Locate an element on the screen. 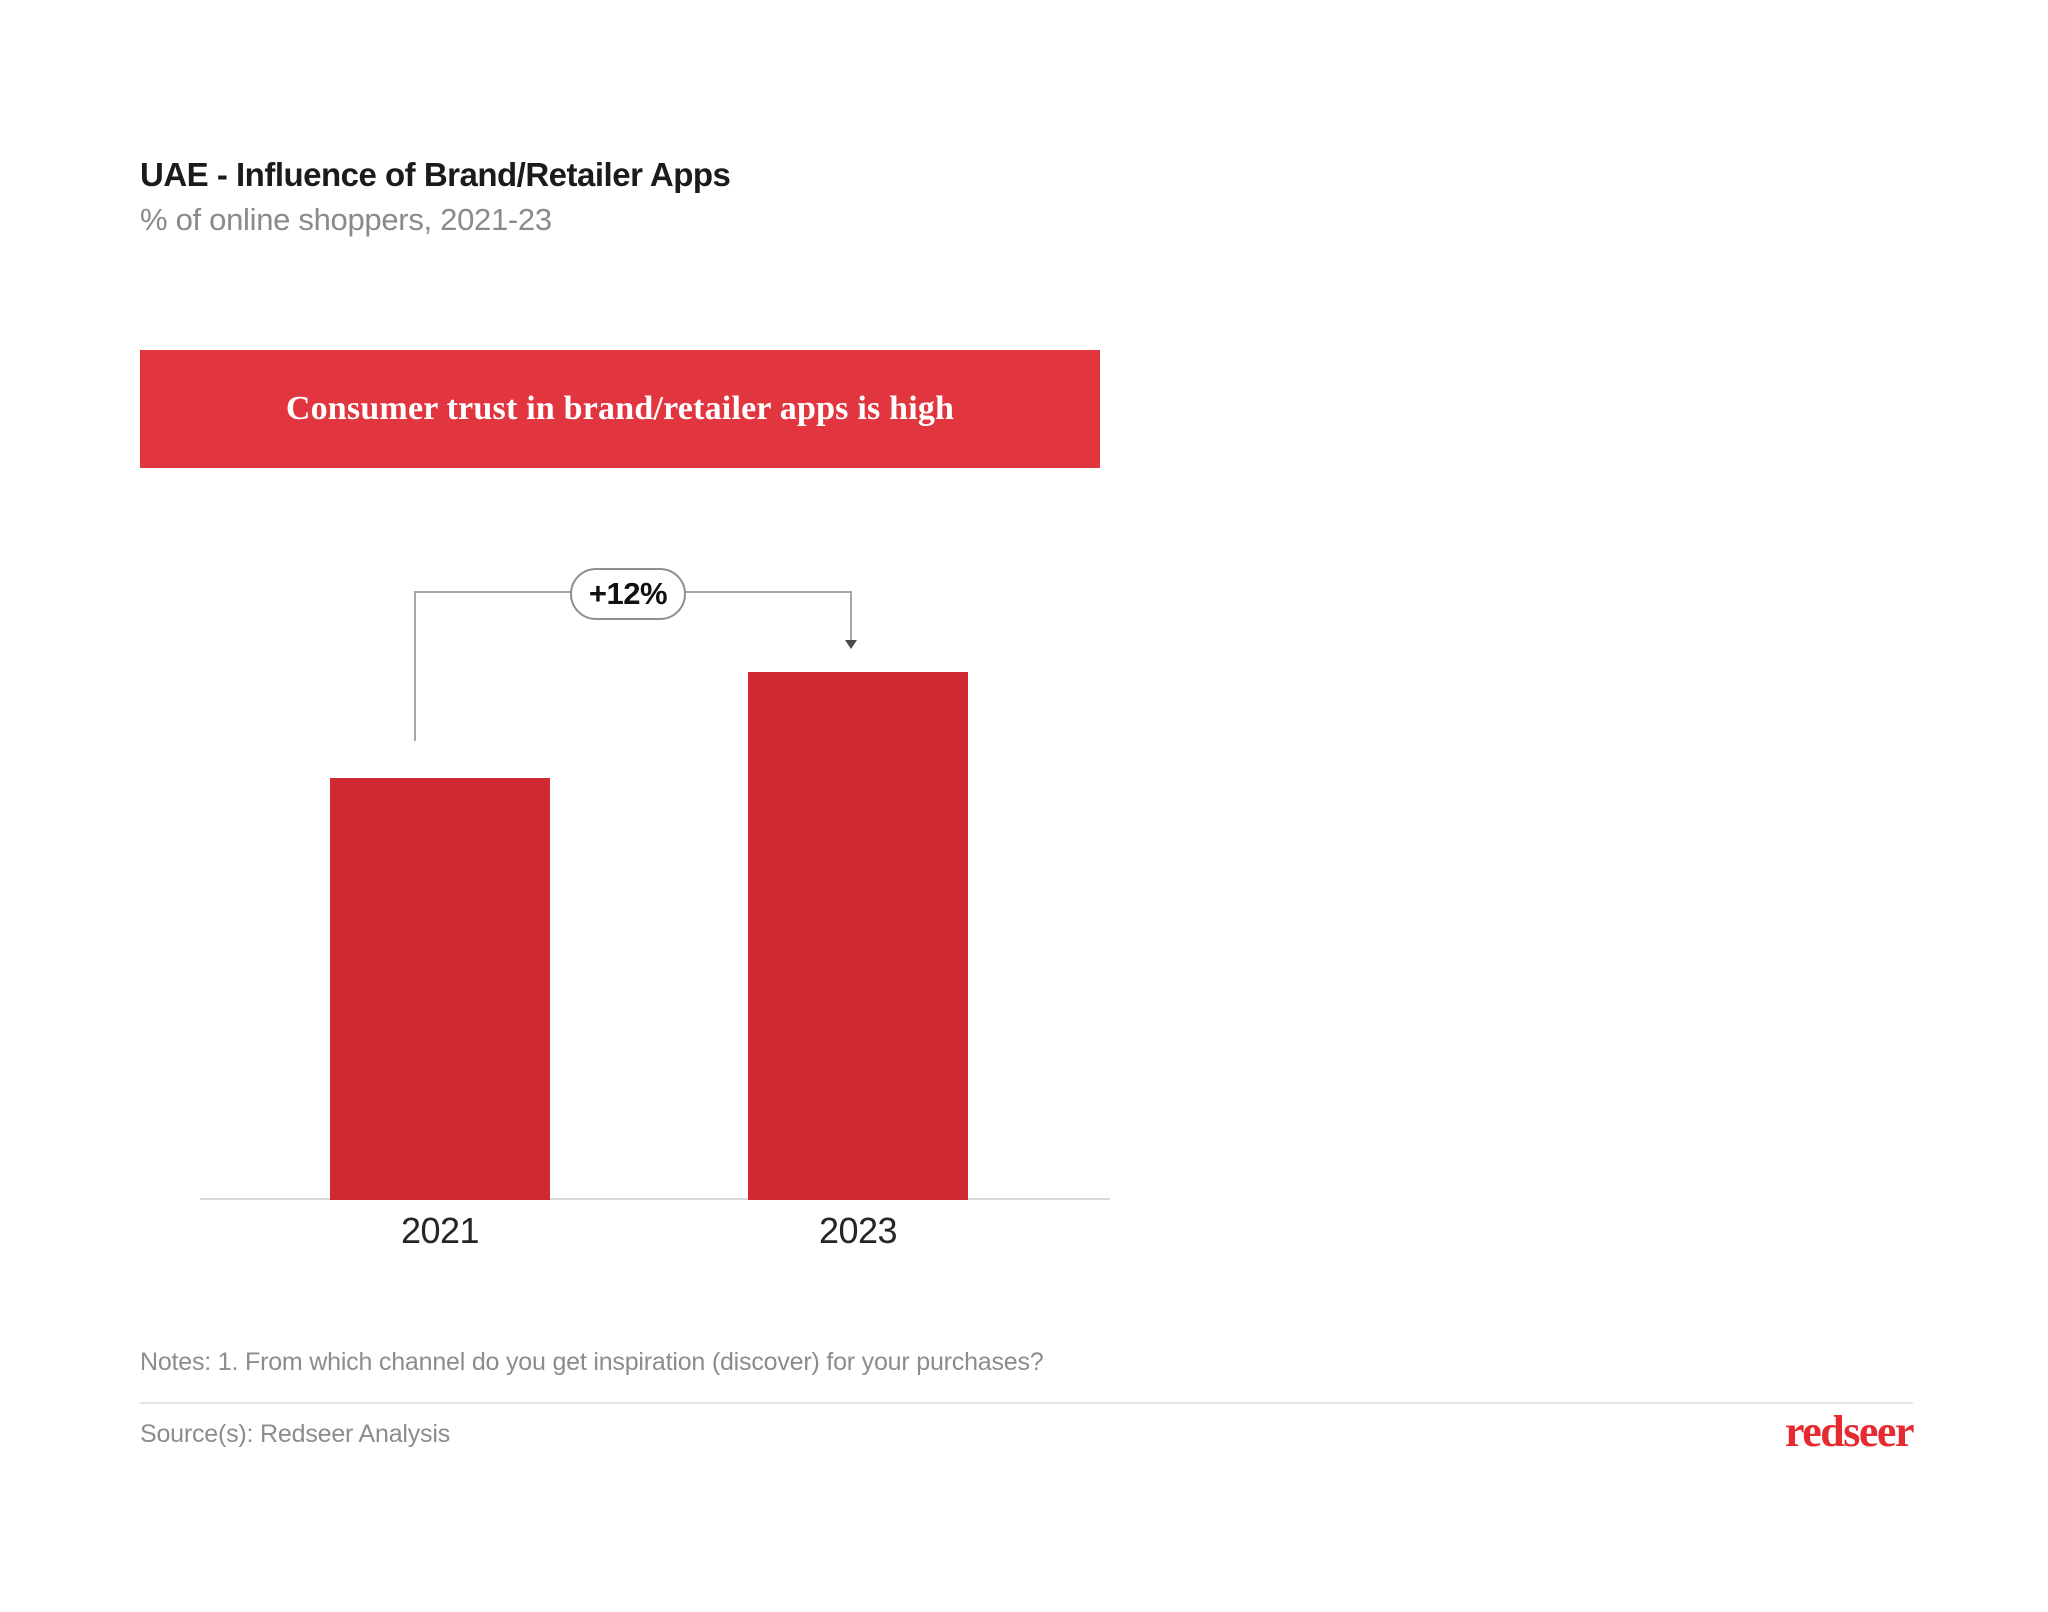 The height and width of the screenshot is (1612, 2048). arrow-down-icon is located at coordinates (851, 644).